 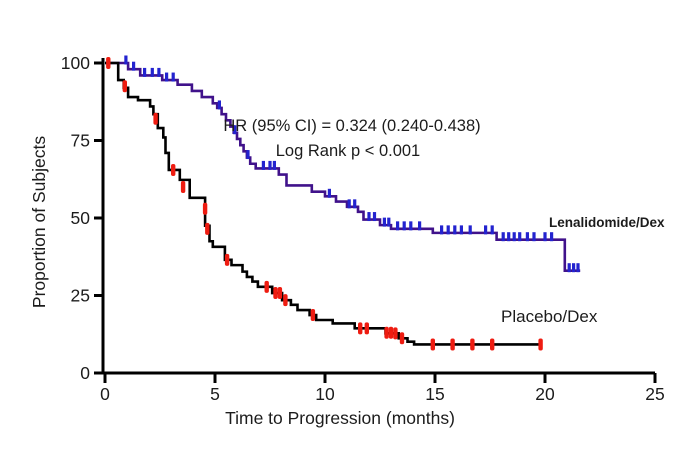 I want to click on series-label-placebo-dex: Placebo/Dex, so click(x=549, y=316).